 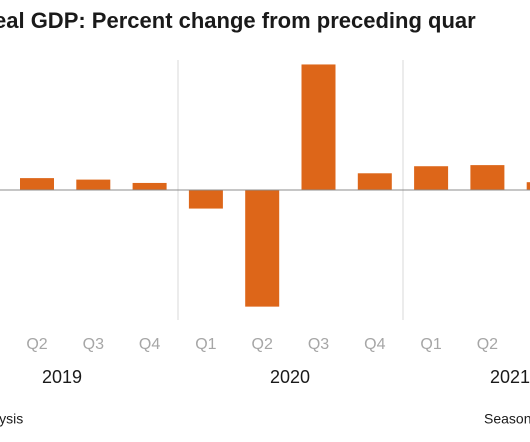 What do you see at coordinates (510, 377) in the screenshot?
I see `year-label: 2021` at bounding box center [510, 377].